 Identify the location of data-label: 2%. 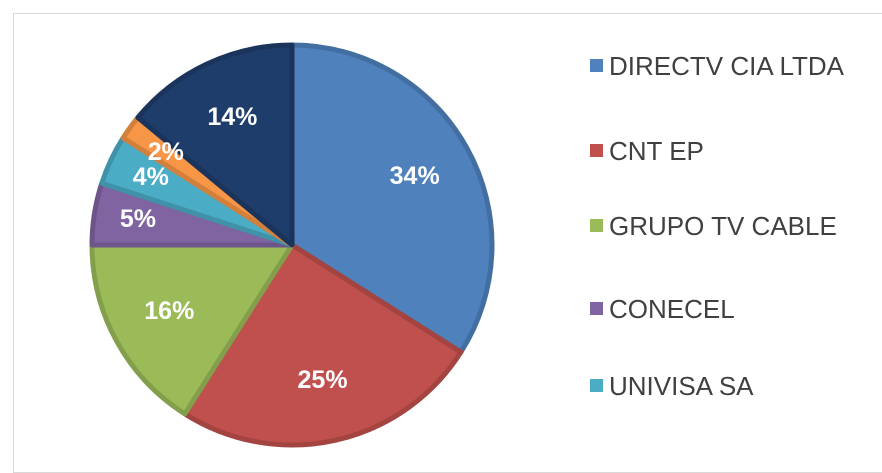
(166, 152).